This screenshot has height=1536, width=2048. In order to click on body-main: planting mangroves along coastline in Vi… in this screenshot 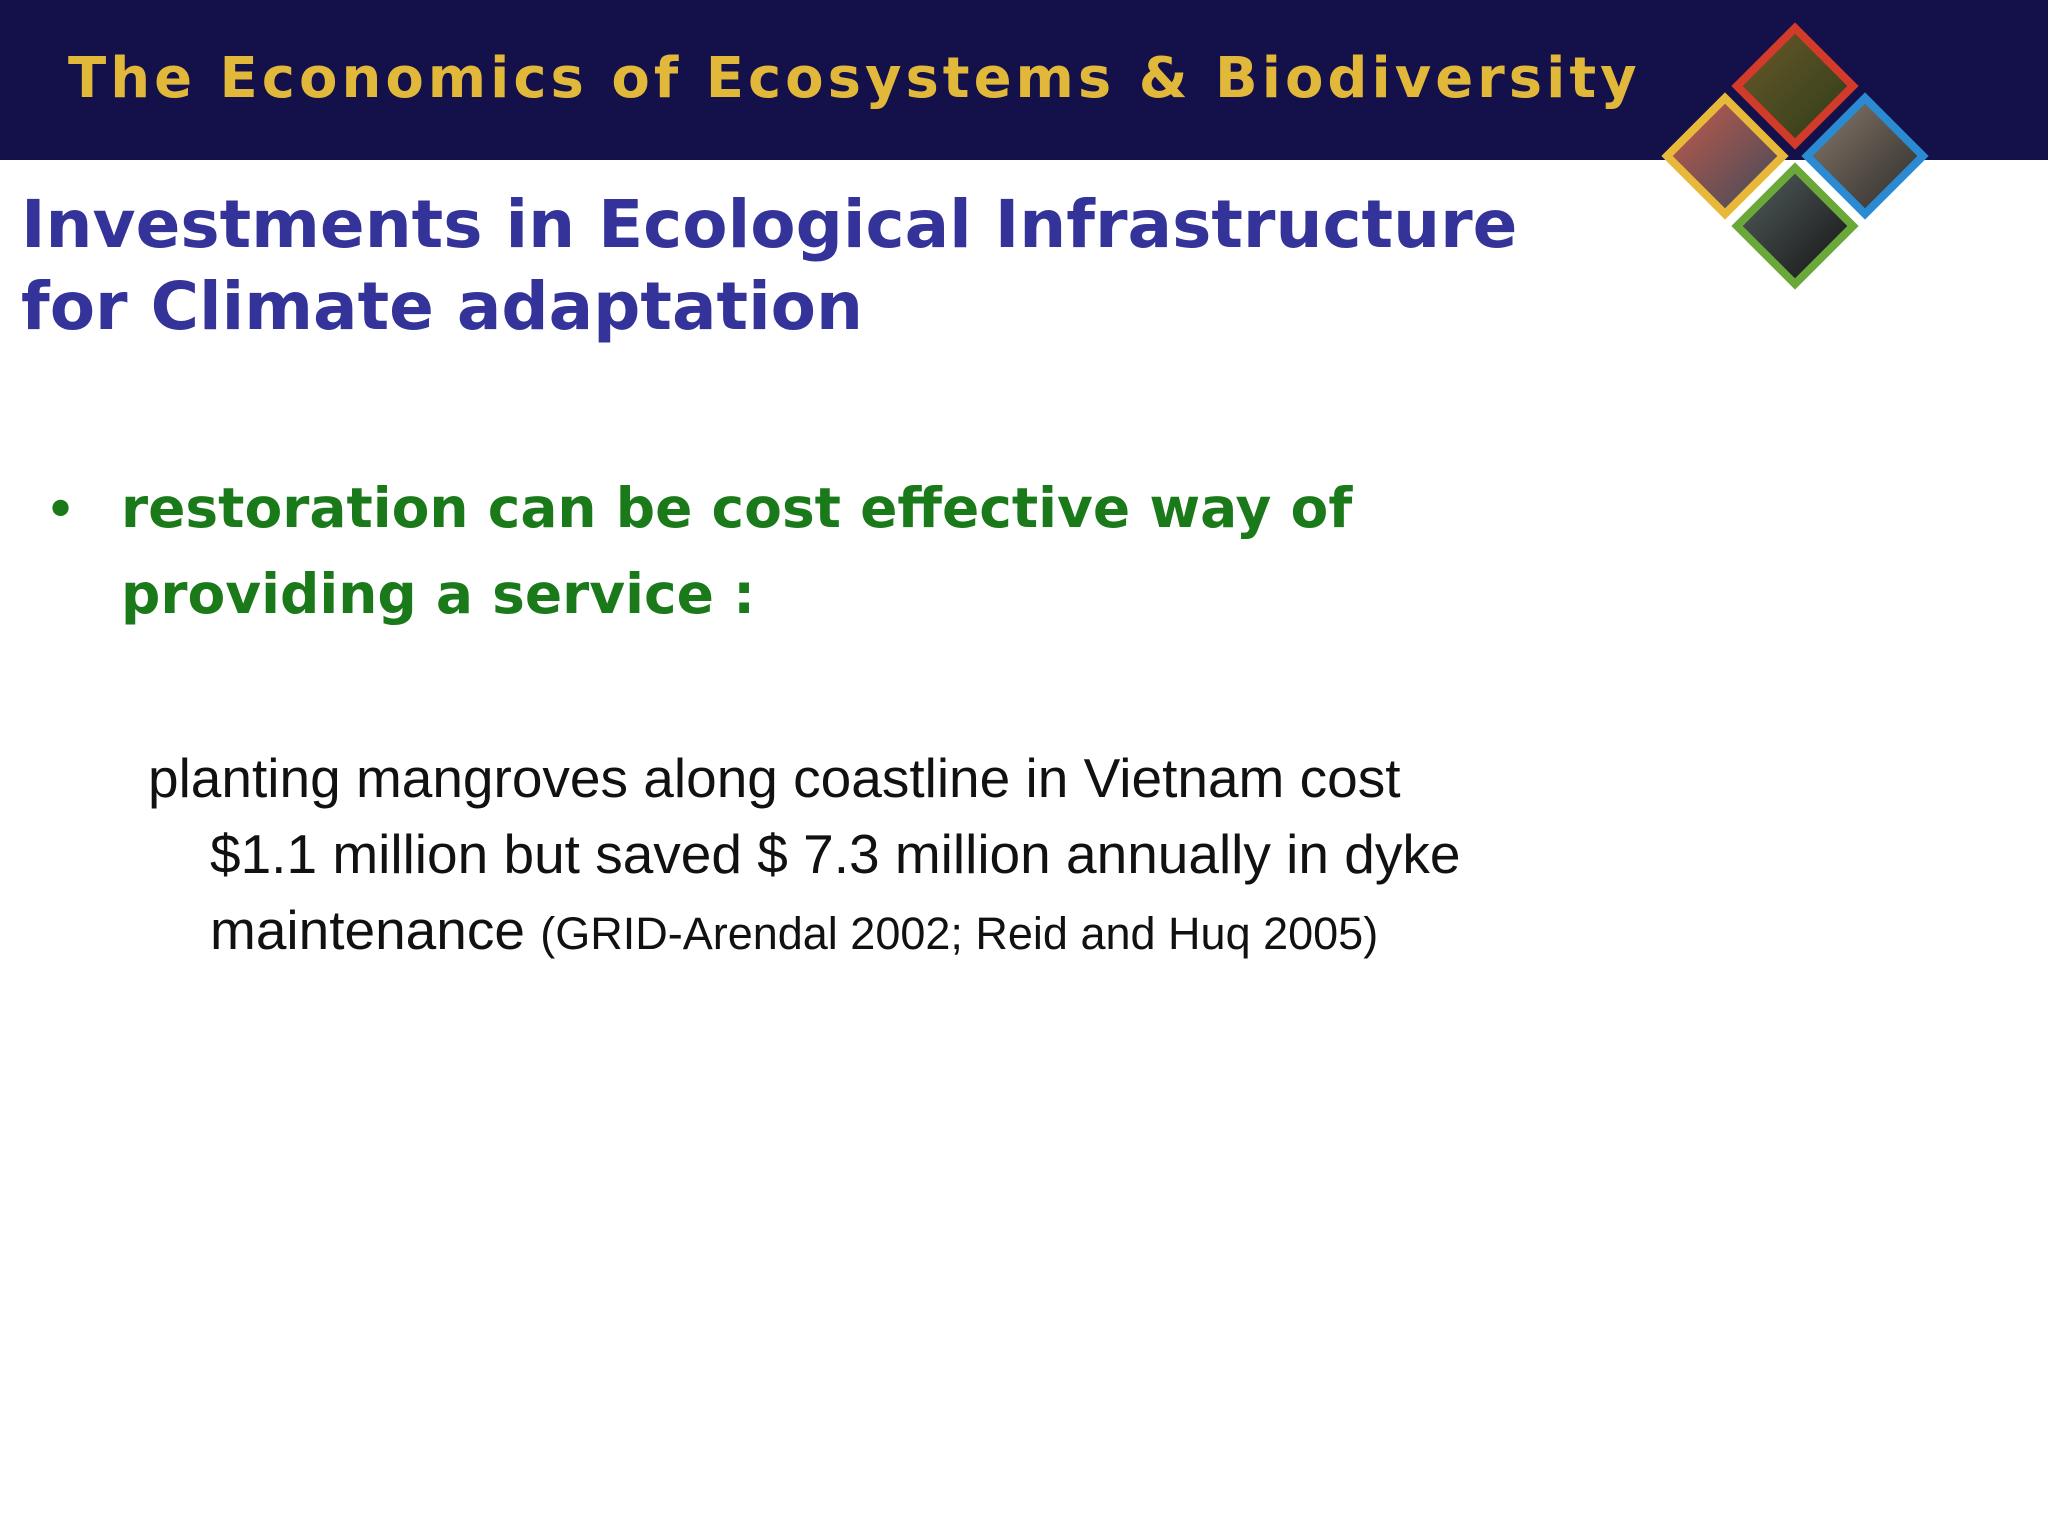, I will do `click(804, 854)`.